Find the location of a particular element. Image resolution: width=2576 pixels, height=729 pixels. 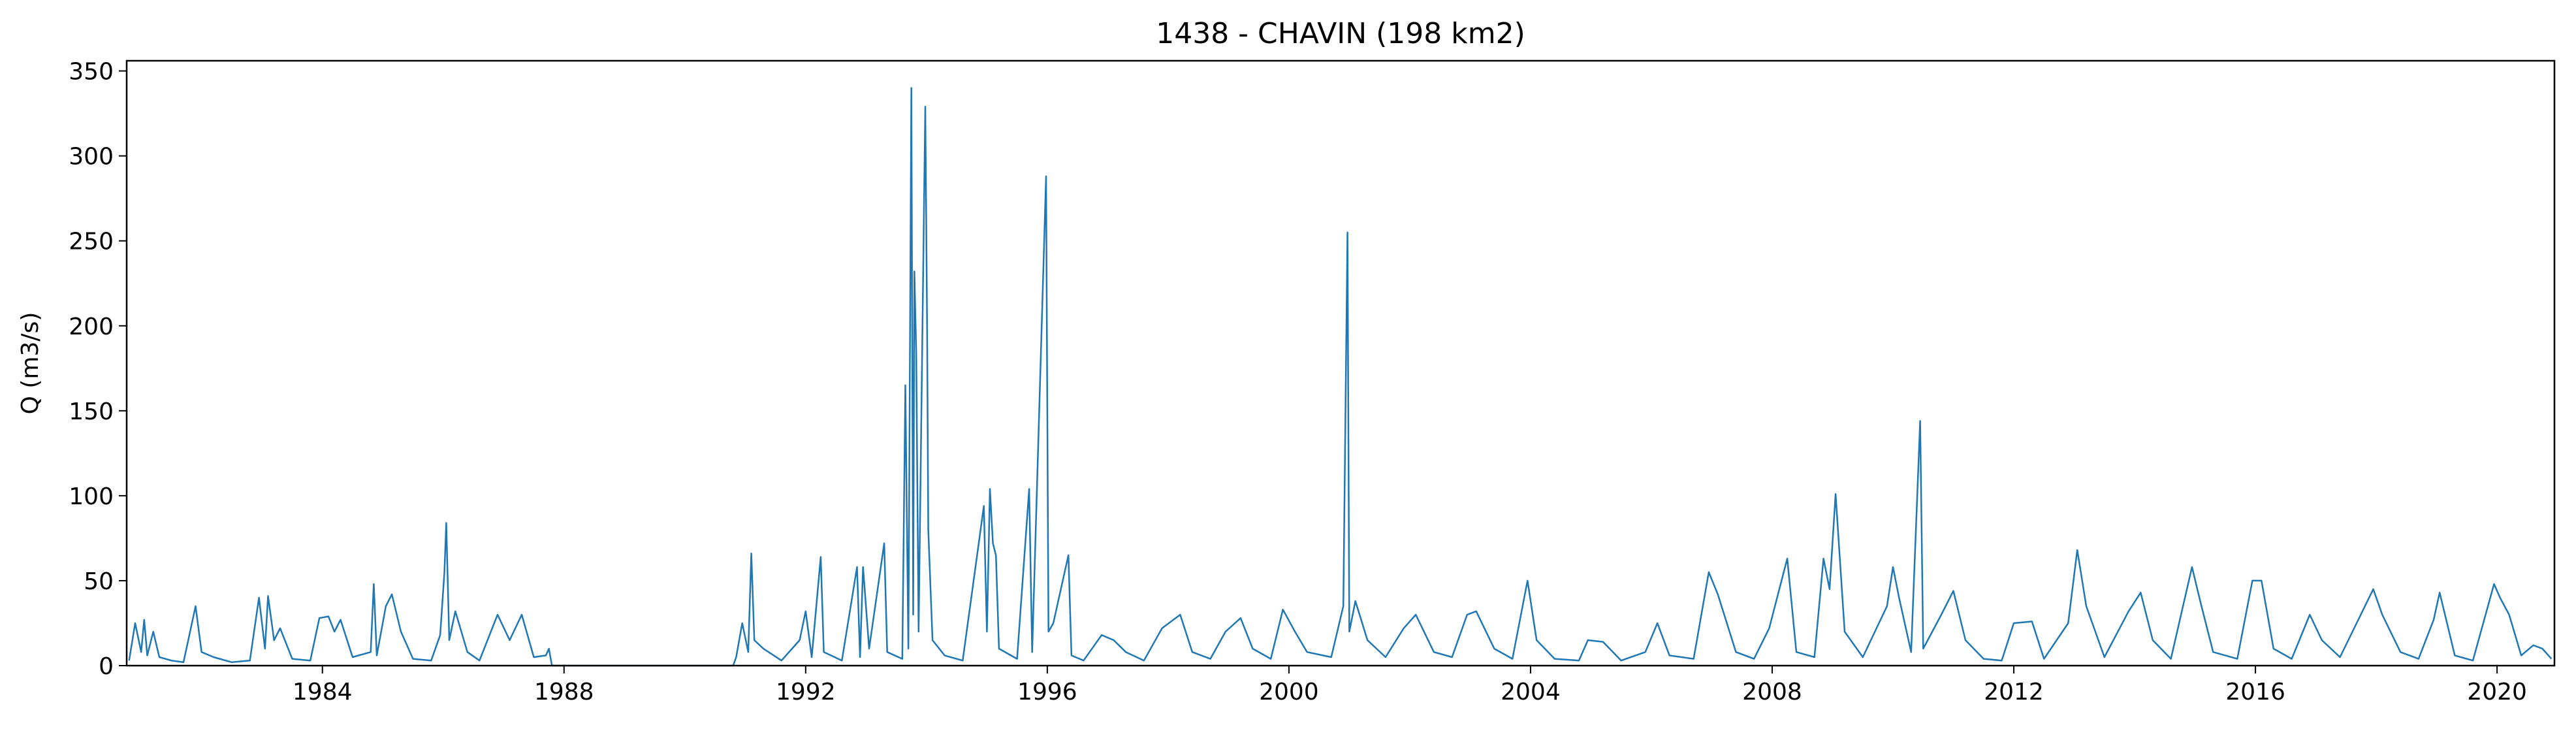

x-tick-label: 1996 is located at coordinates (1047, 692).